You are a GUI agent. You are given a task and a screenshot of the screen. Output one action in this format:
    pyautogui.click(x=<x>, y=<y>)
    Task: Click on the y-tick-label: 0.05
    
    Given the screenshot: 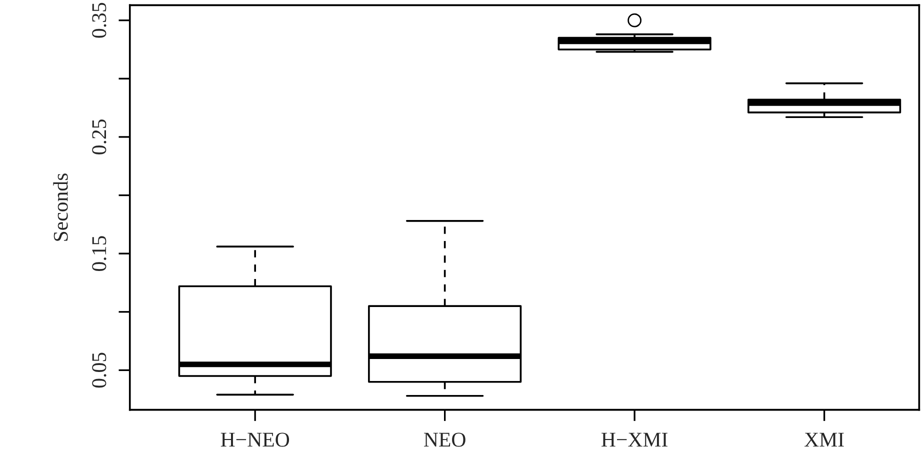 What is the action you would take?
    pyautogui.click(x=99, y=370)
    